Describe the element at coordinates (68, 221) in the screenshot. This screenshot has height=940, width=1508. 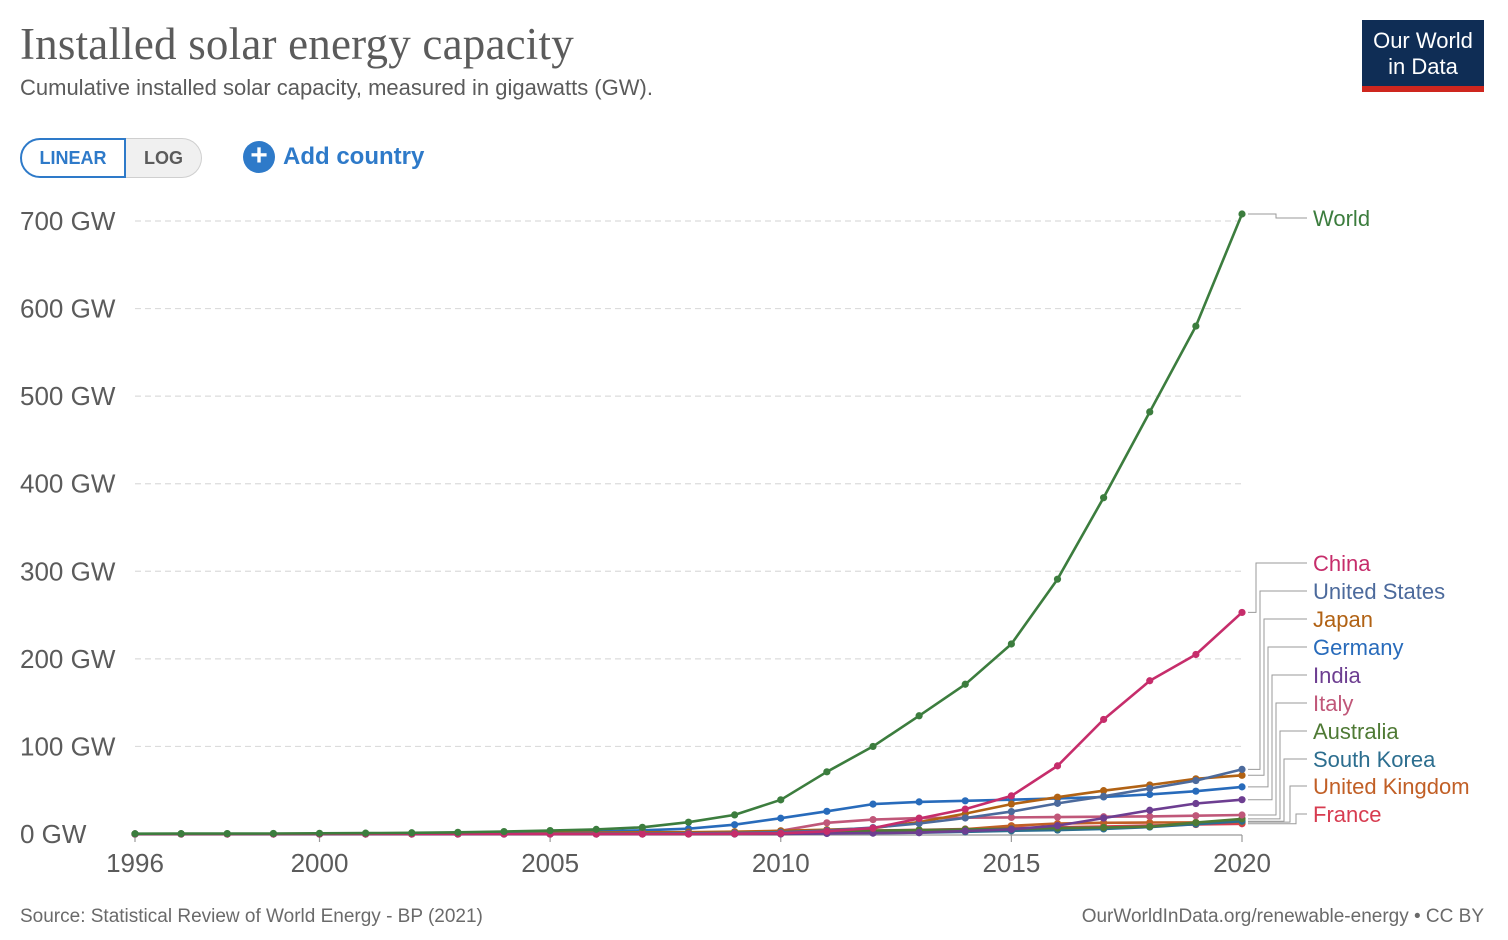
I see `y-tick-label: 700 GW` at that location.